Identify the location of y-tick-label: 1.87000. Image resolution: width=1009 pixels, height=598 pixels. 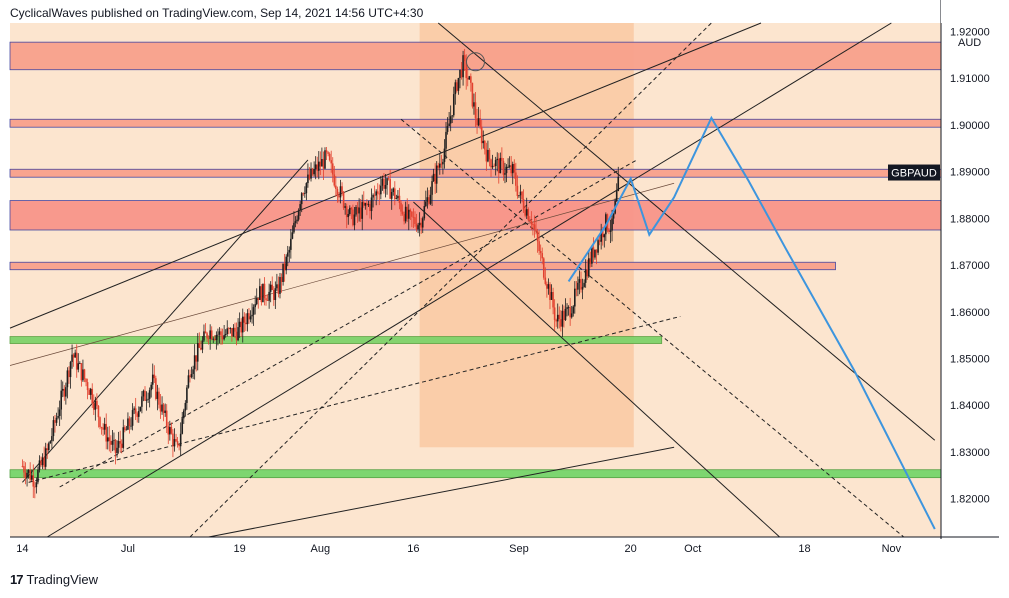
(970, 266).